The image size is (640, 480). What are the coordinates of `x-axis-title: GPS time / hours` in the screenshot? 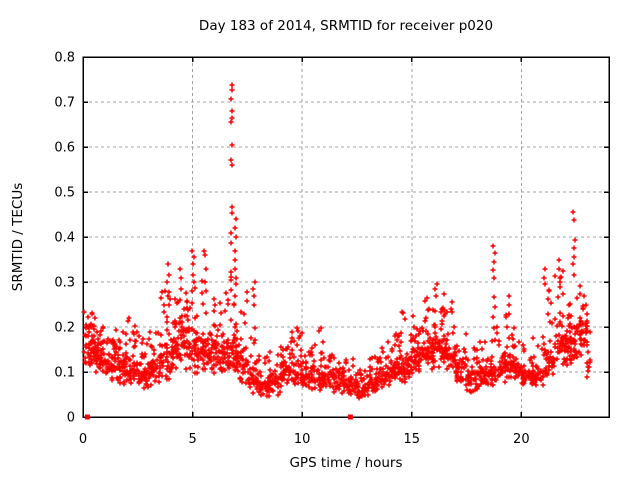 It's located at (345, 463).